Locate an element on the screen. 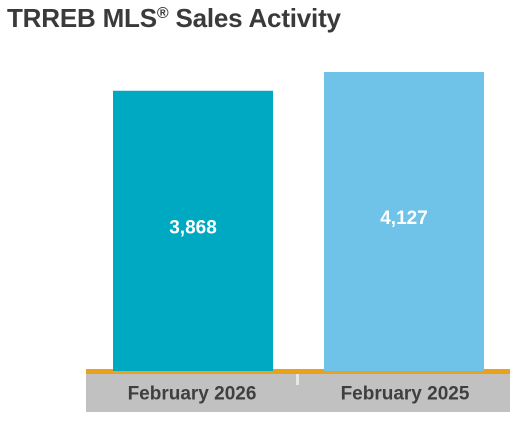 This screenshot has width=522, height=424. chart-title: TRREB MLS® Sales Activity is located at coordinates (174, 18).